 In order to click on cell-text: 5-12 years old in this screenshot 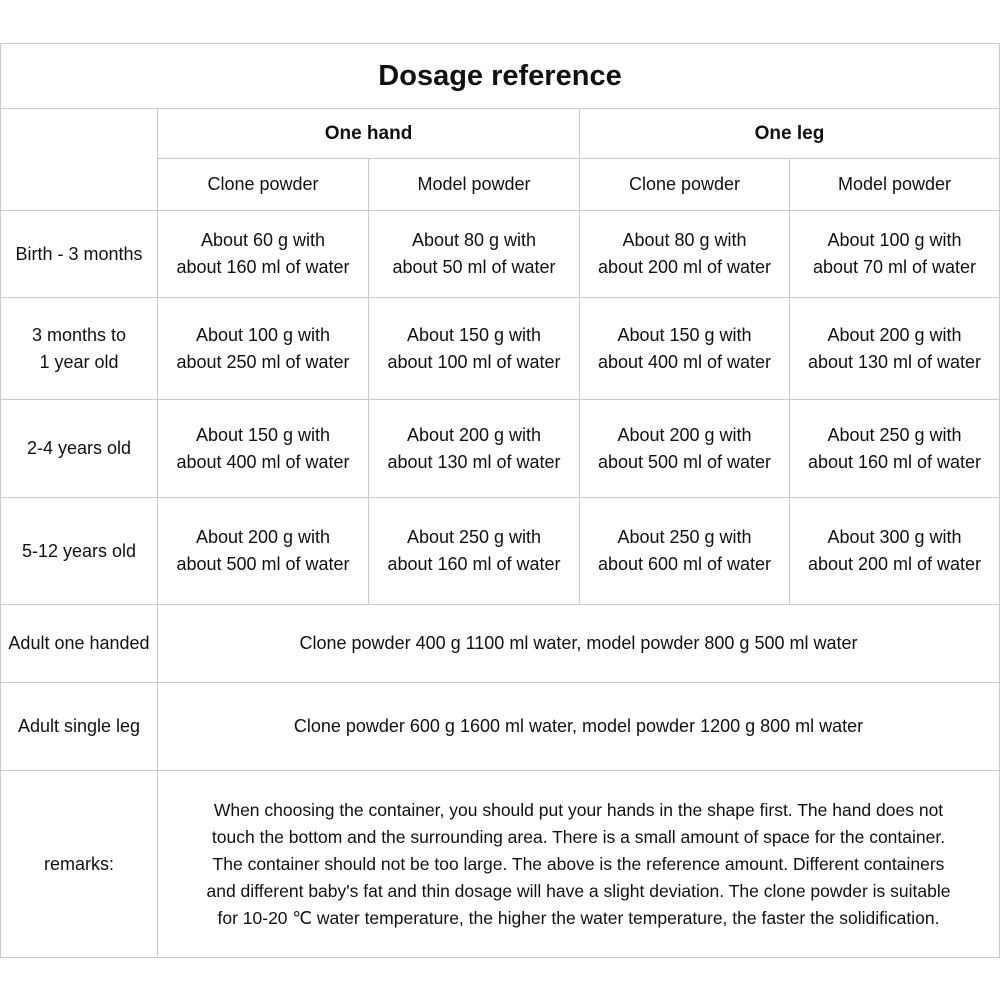, I will do `click(79, 550)`.